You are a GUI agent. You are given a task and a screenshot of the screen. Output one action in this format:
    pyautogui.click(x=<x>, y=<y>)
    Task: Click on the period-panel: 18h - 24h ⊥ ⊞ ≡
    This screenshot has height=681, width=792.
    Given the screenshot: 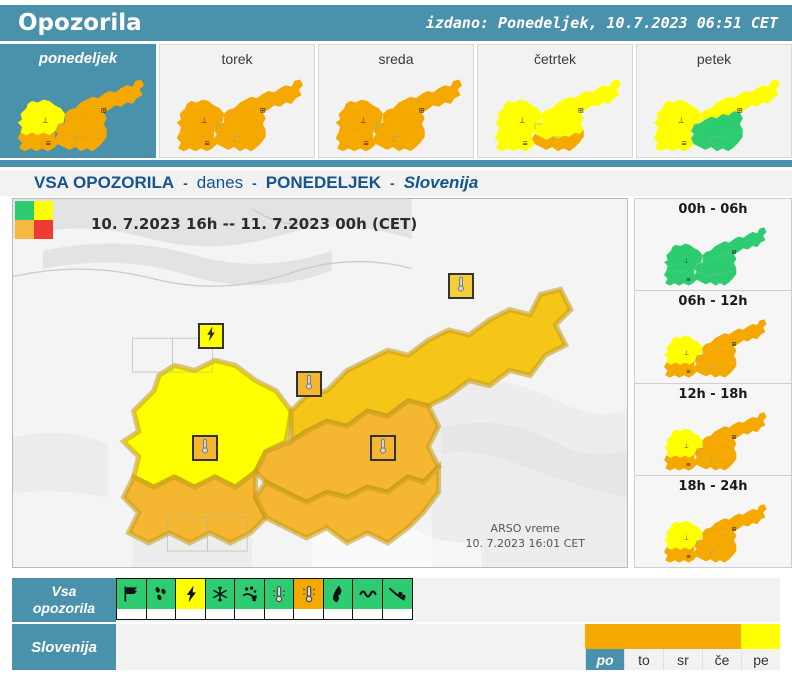 What is the action you would take?
    pyautogui.click(x=713, y=521)
    